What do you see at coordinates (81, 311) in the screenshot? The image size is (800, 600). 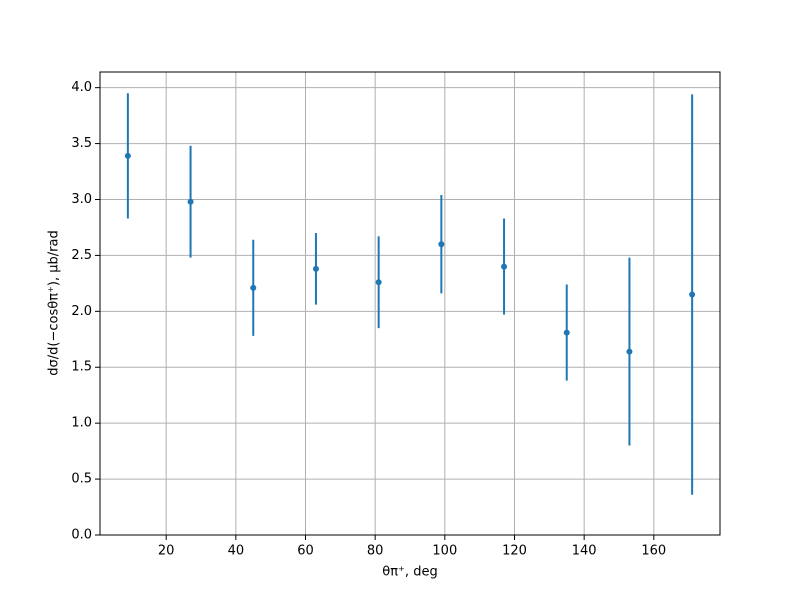 I see `y-tick-label: 2.0` at bounding box center [81, 311].